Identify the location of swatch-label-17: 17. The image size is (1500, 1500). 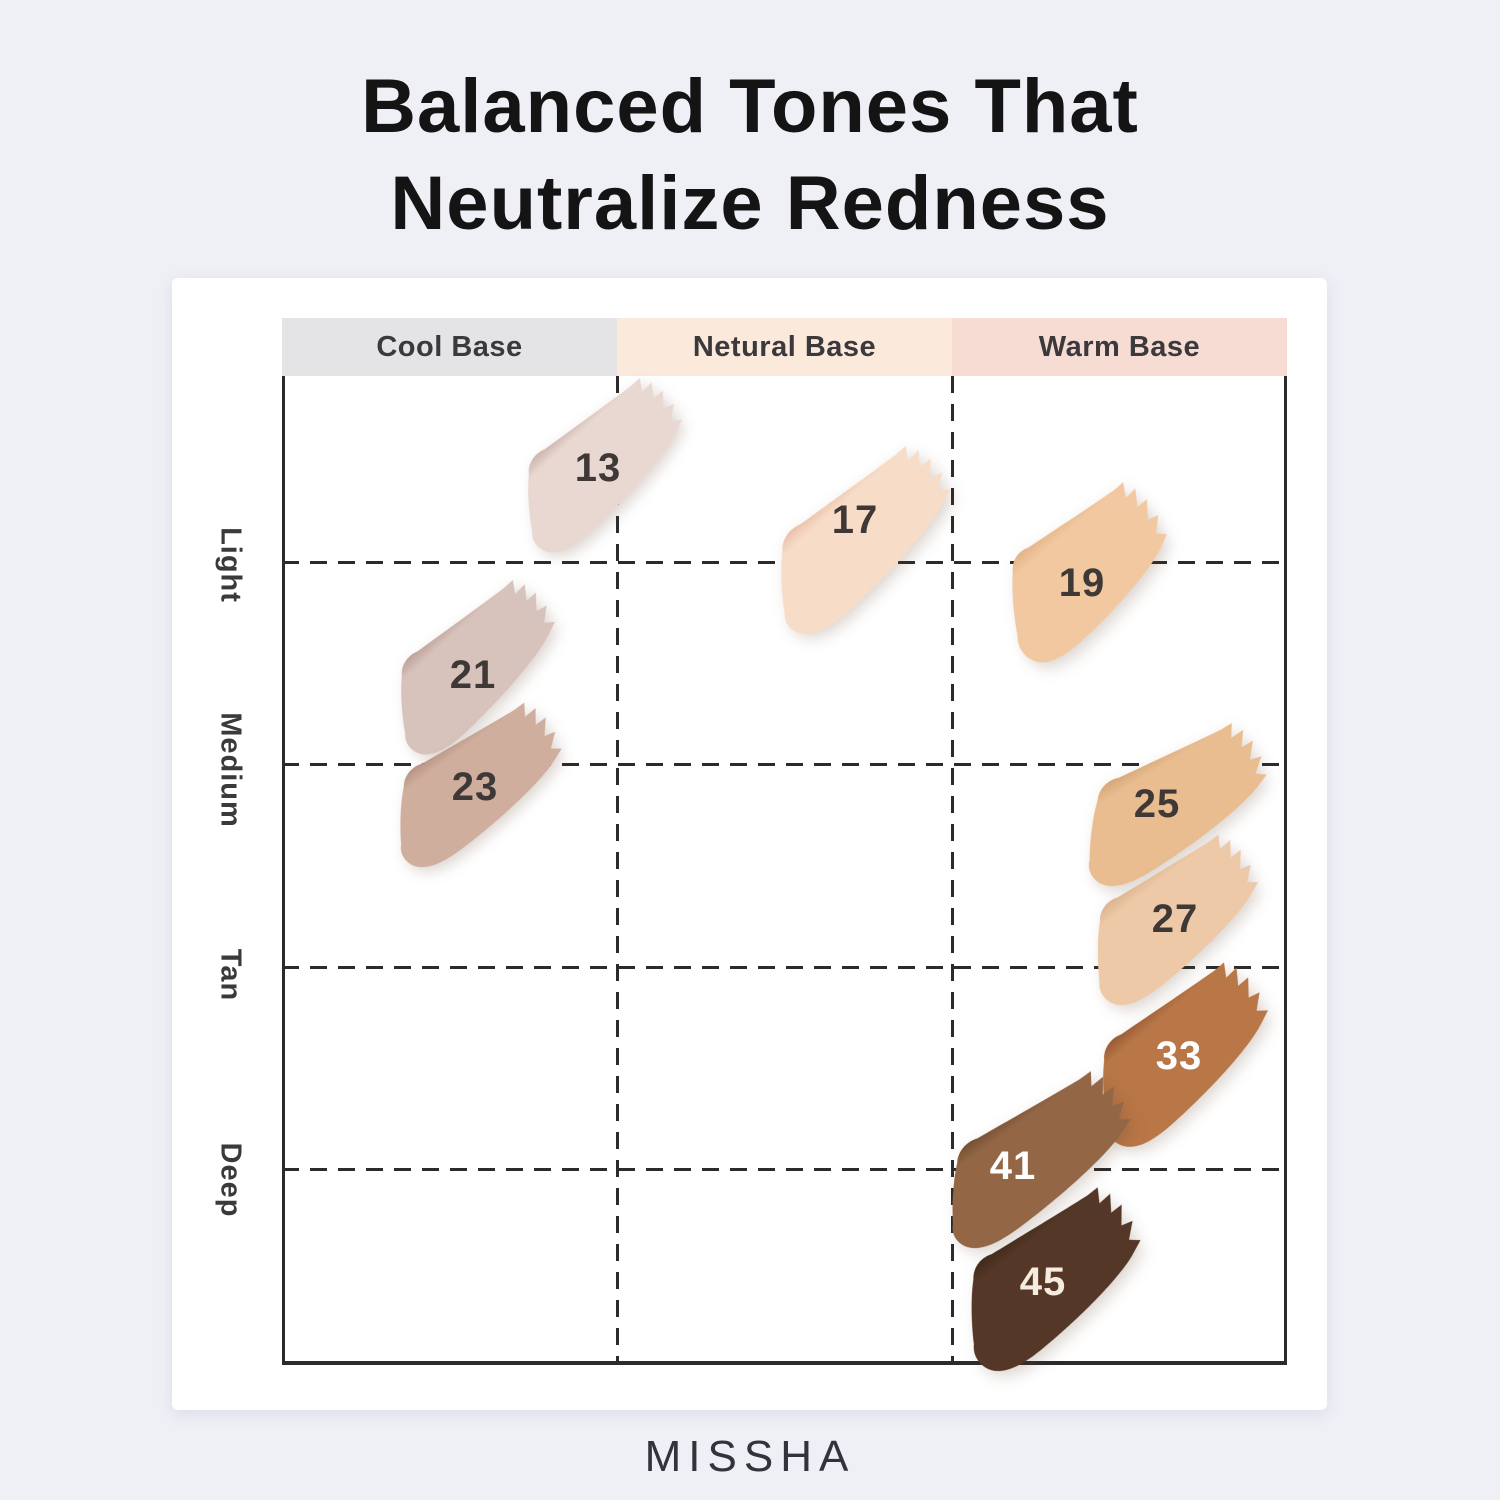
(855, 520).